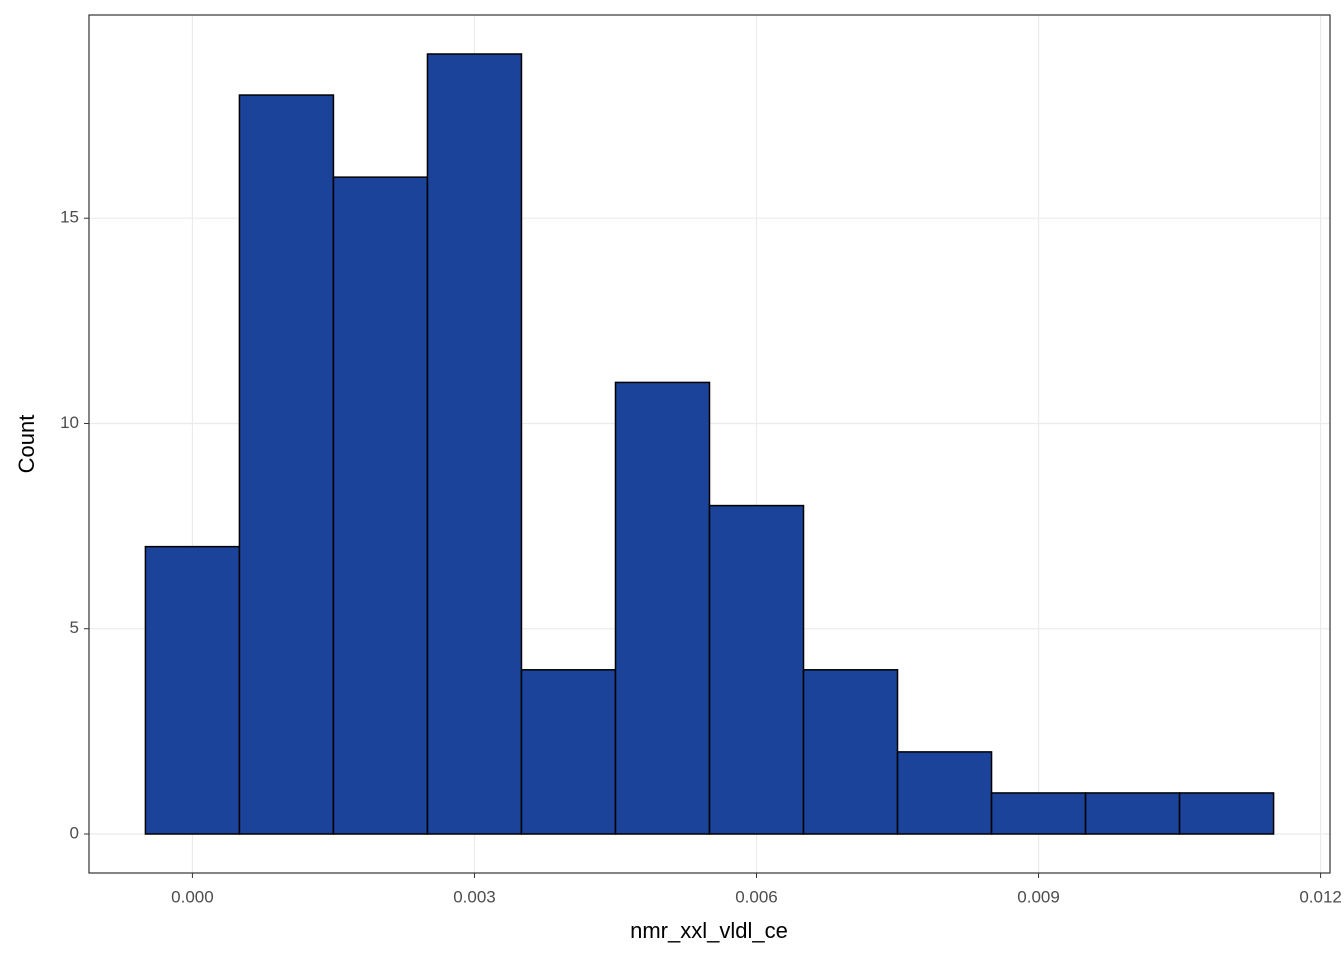  What do you see at coordinates (26, 444) in the screenshot?
I see `y-axis-title: Count` at bounding box center [26, 444].